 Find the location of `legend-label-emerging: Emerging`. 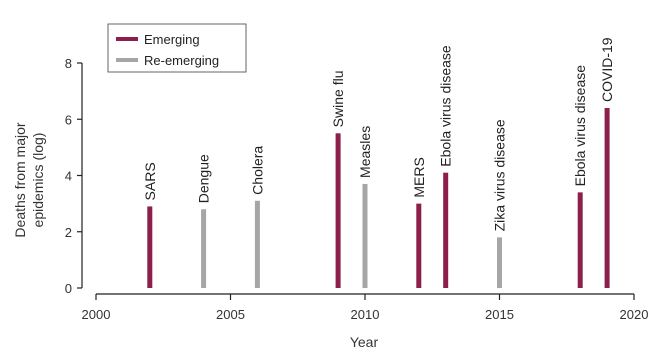

legend-label-emerging: Emerging is located at coordinates (172, 39).